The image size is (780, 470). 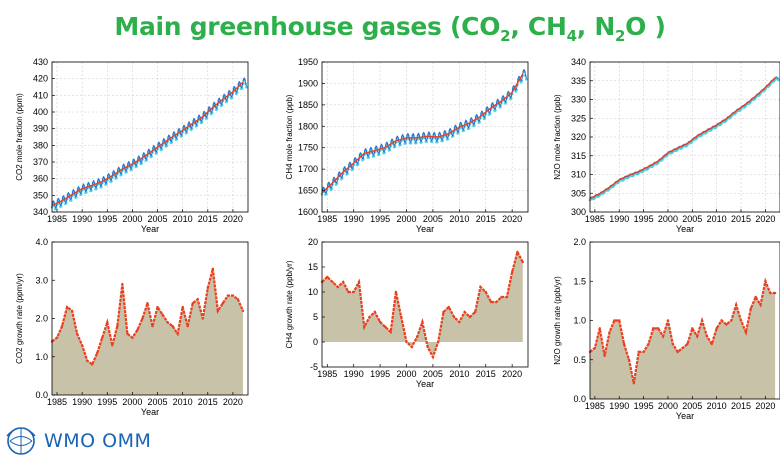 I want to click on y-tick-label: 360, so click(x=40, y=179).